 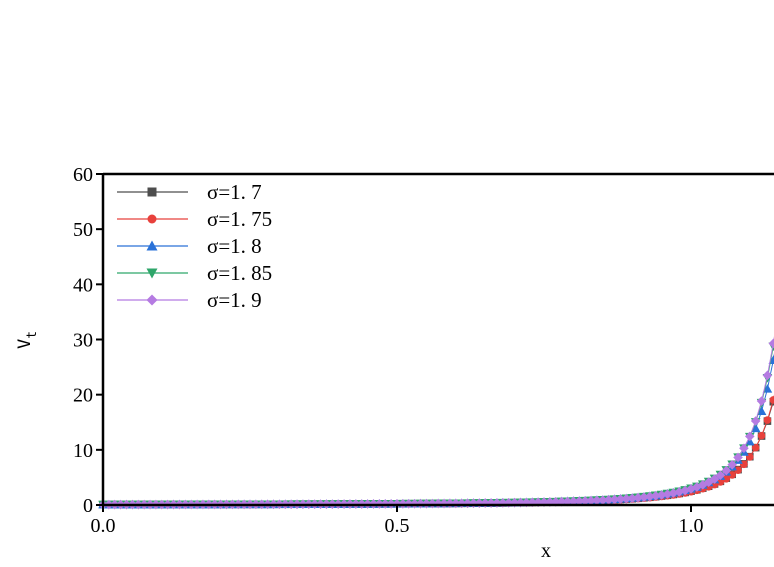 What do you see at coordinates (189, 300) in the screenshot?
I see `legend-item: σ=1. 9` at bounding box center [189, 300].